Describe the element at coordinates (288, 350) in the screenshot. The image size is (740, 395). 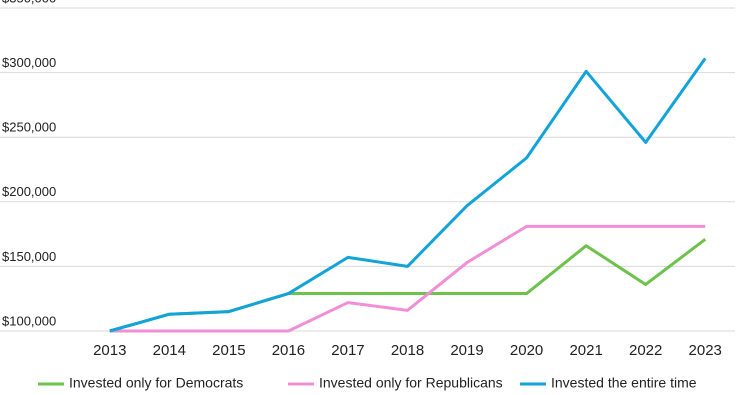
I see `x-tick-label: 2016` at that location.